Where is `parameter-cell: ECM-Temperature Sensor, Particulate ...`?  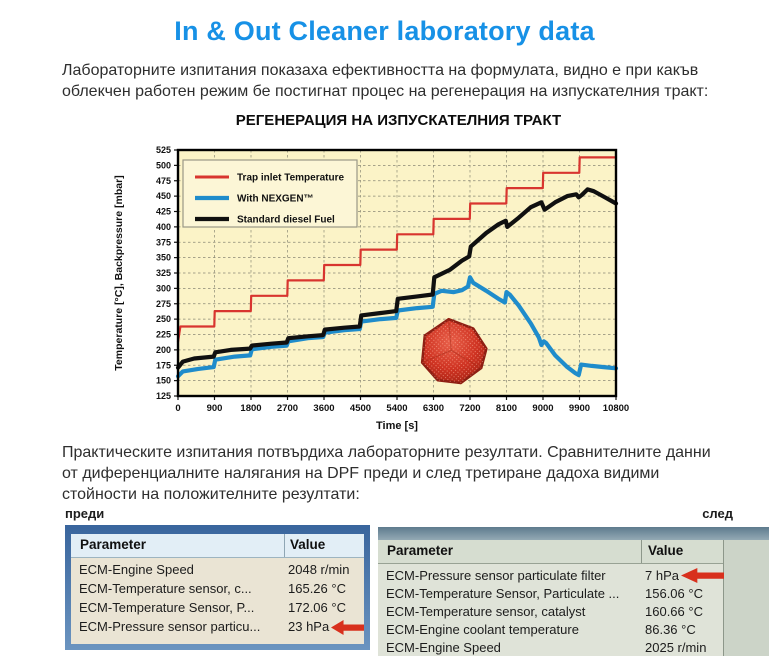
parameter-cell: ECM-Temperature Sensor, Particulate ... is located at coordinates (503, 593).